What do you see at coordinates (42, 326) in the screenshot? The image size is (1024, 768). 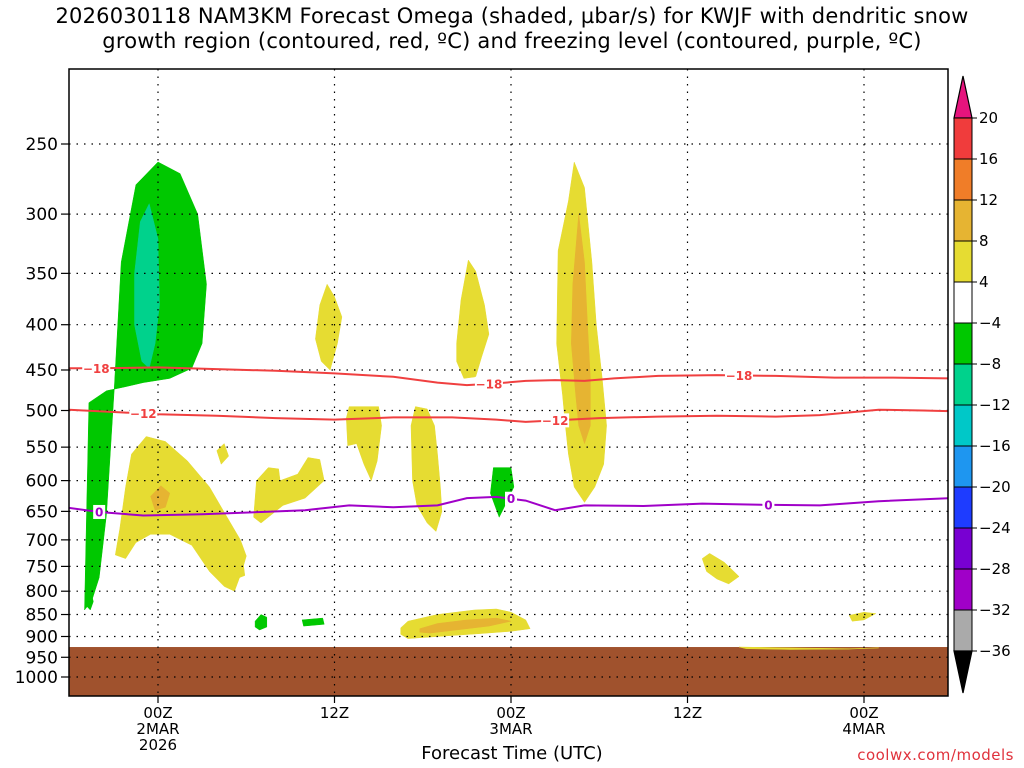 I see `y-tick-label-400: 400` at bounding box center [42, 326].